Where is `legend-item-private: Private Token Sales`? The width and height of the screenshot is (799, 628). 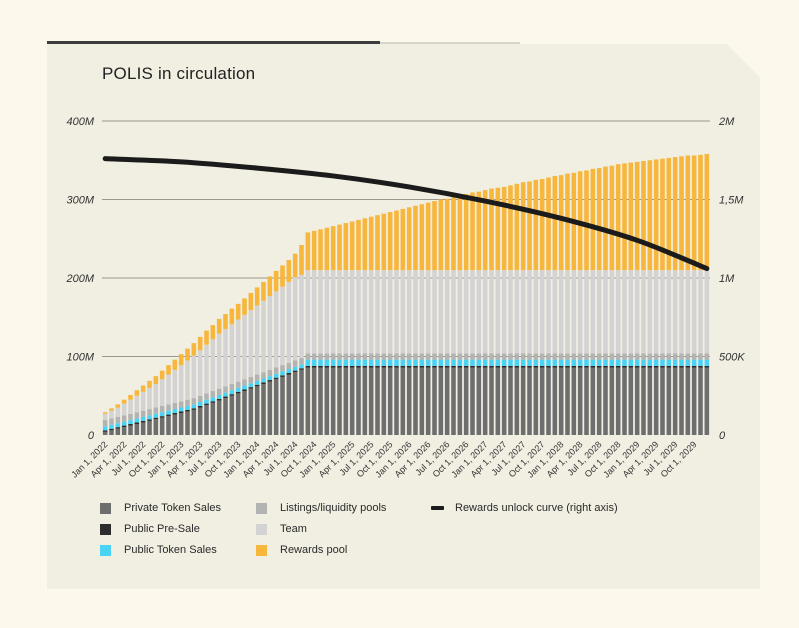
legend-item-private: Private Token Sales is located at coordinates (160, 508).